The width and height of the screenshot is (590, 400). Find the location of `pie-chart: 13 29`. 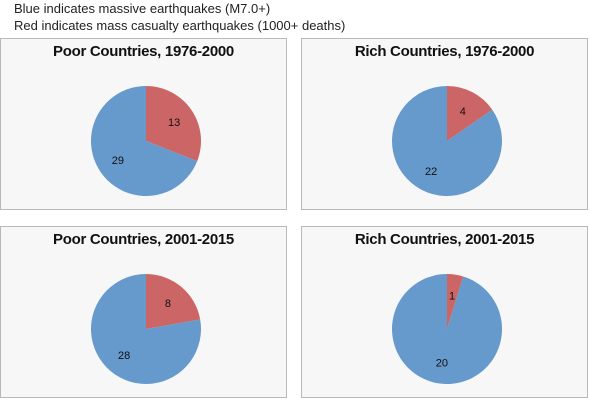

pie-chart: 13 29 is located at coordinates (146, 141).